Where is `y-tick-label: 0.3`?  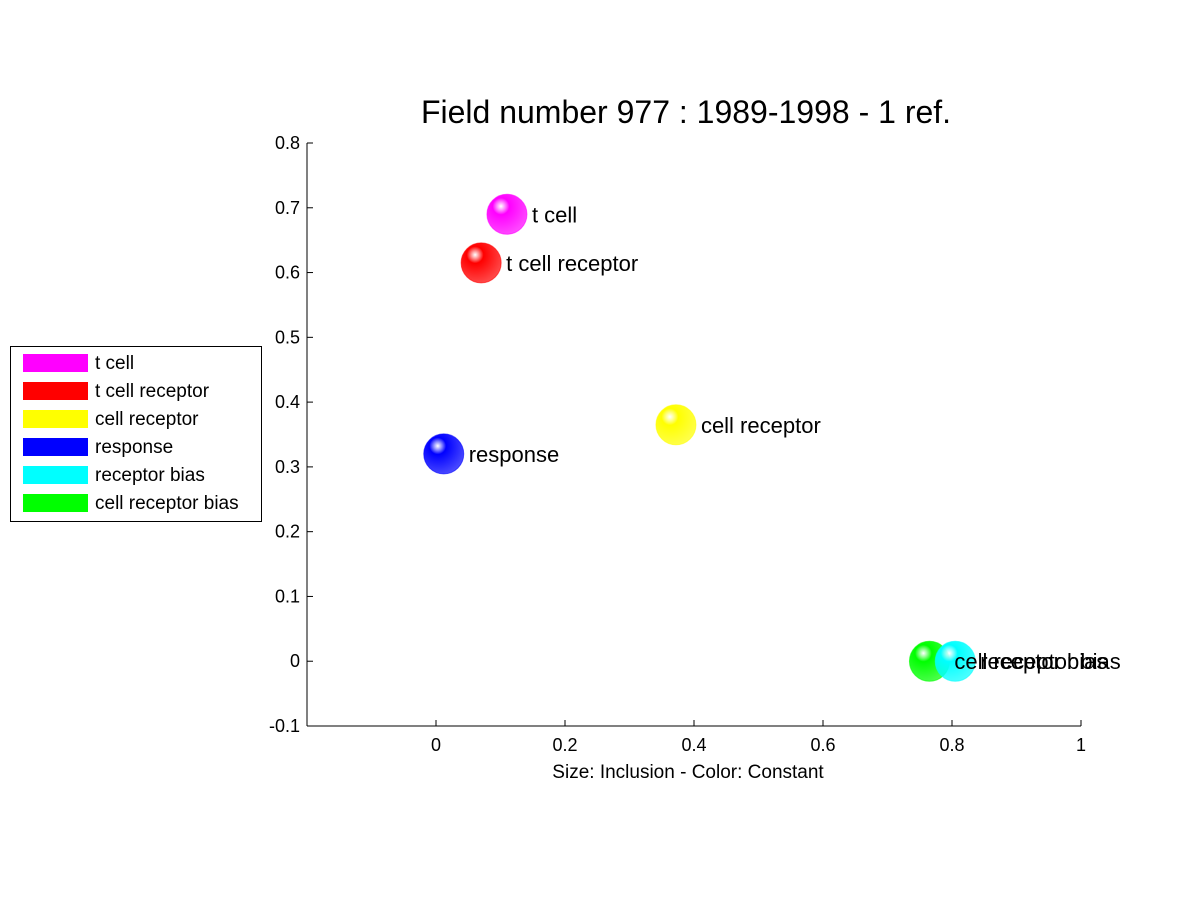
y-tick-label: 0.3 is located at coordinates (287, 467).